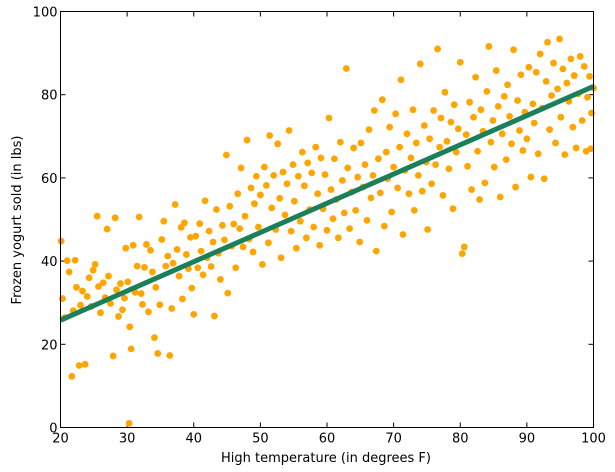 This screenshot has height=472, width=615. What do you see at coordinates (17, 220) in the screenshot?
I see `y-axis-label: Frozen yogurt sold (in lbs)` at bounding box center [17, 220].